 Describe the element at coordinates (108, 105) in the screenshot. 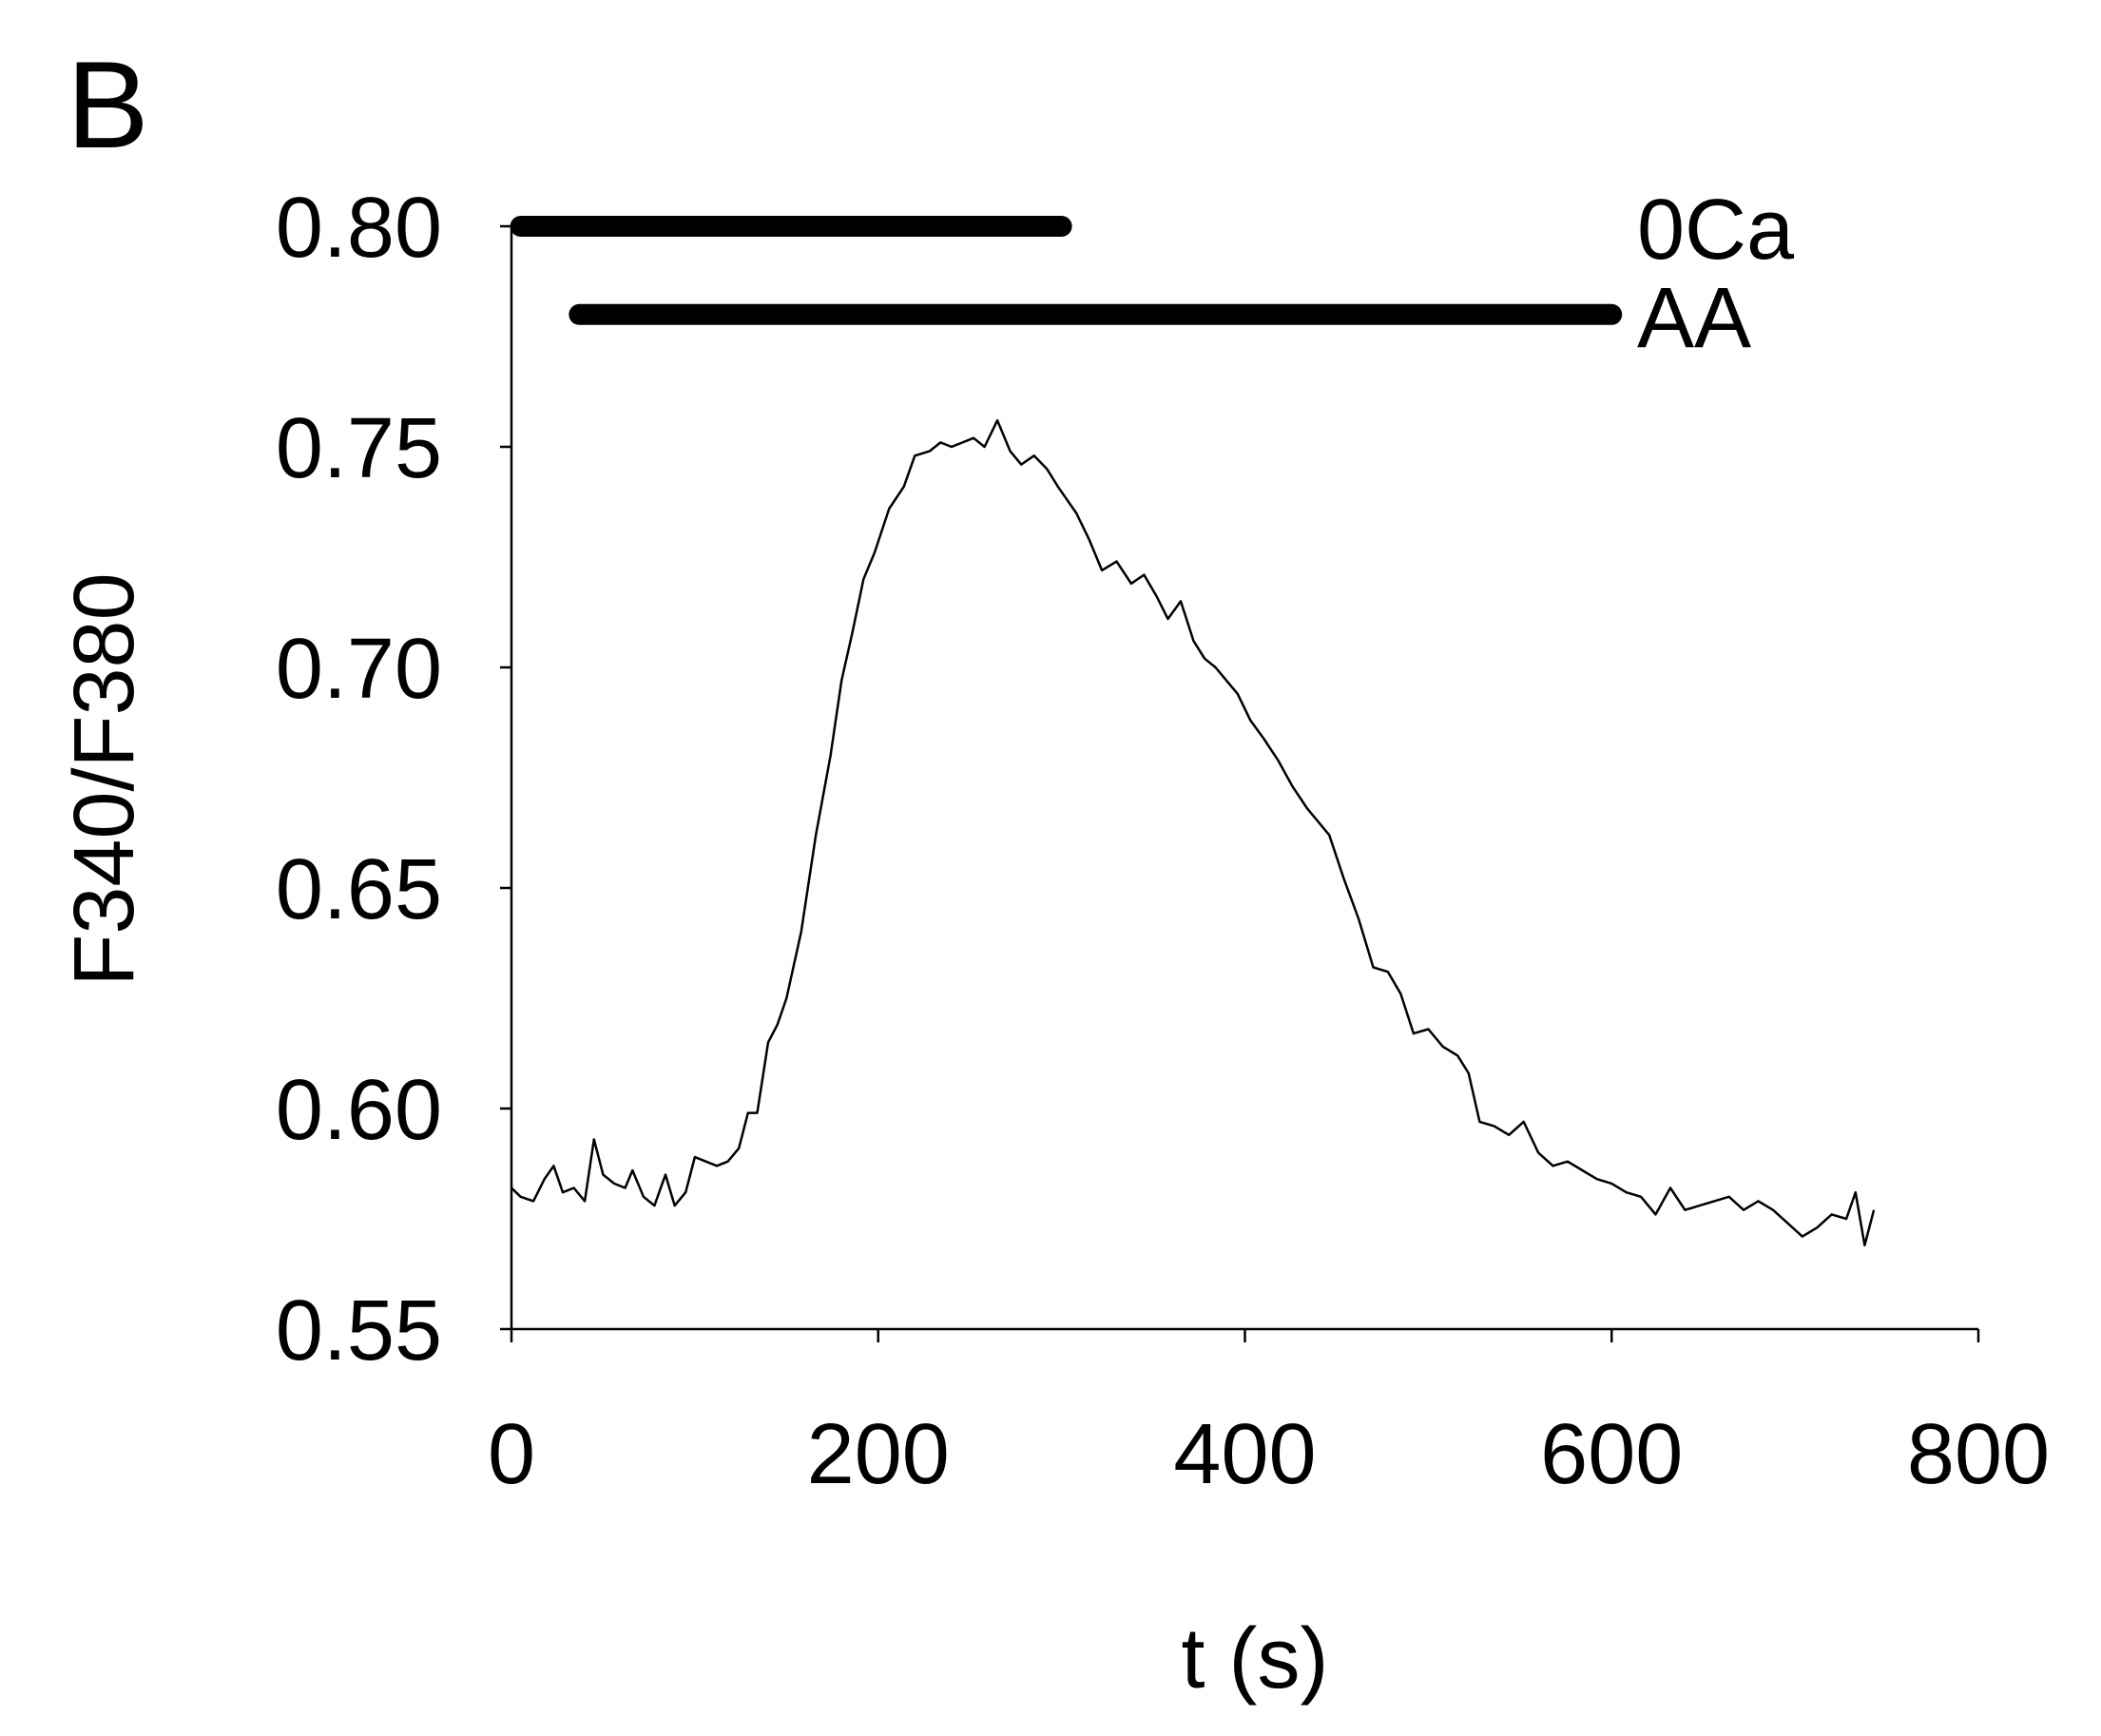

I see `panel-label: B` at that location.